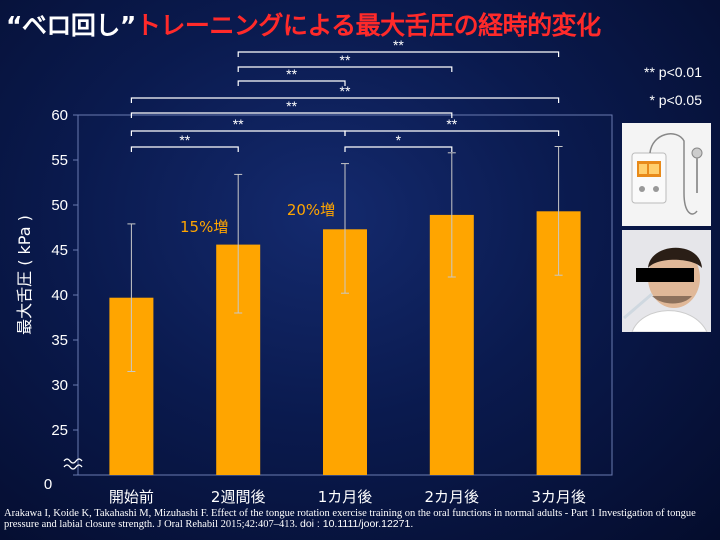 The image size is (720, 540). I want to click on subject-icon, so click(666, 281).